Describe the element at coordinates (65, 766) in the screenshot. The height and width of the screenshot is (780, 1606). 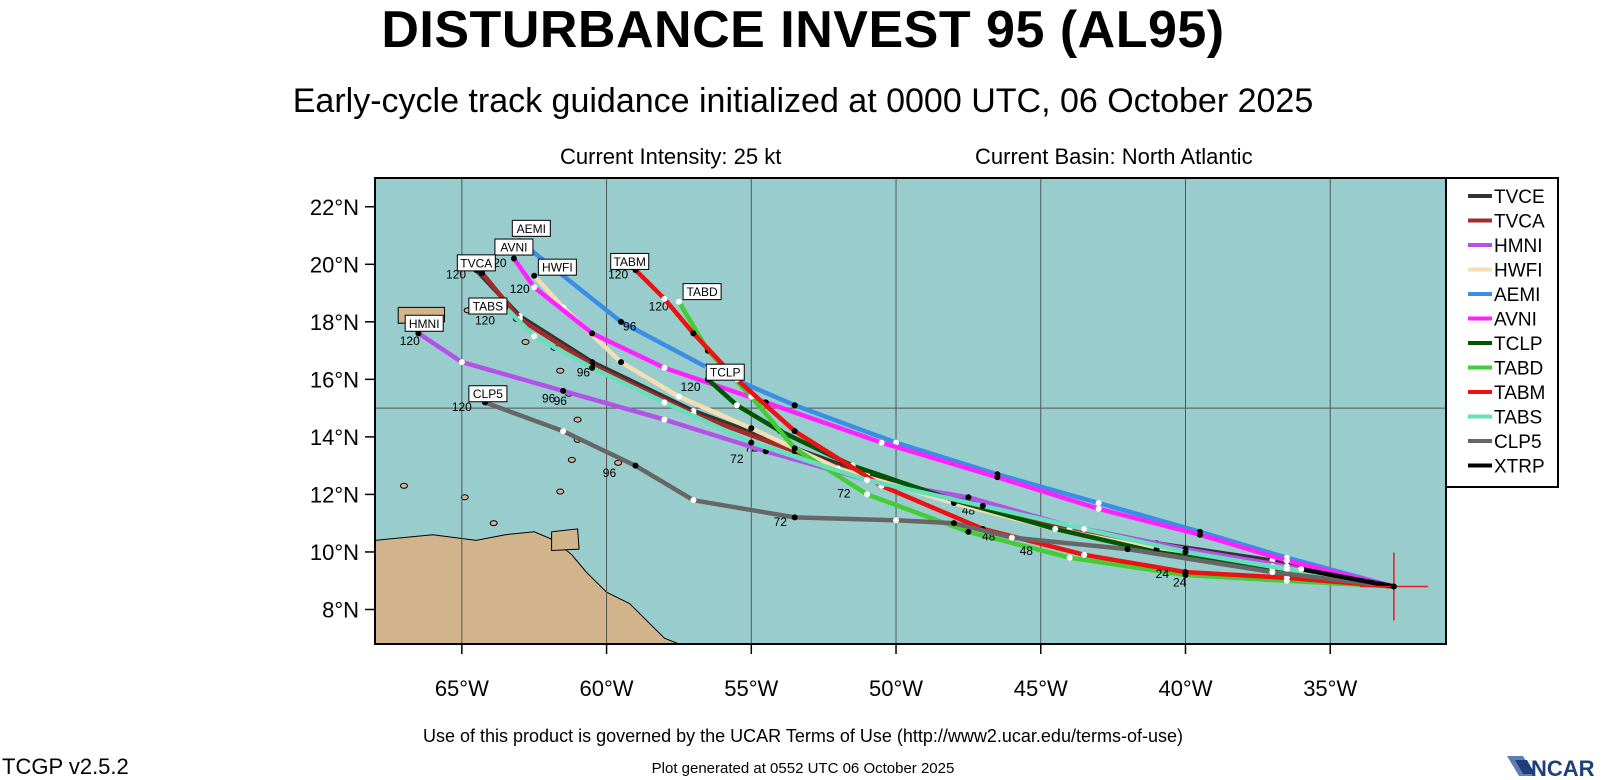
I see `version-label: TCGP v2.5.2` at that location.